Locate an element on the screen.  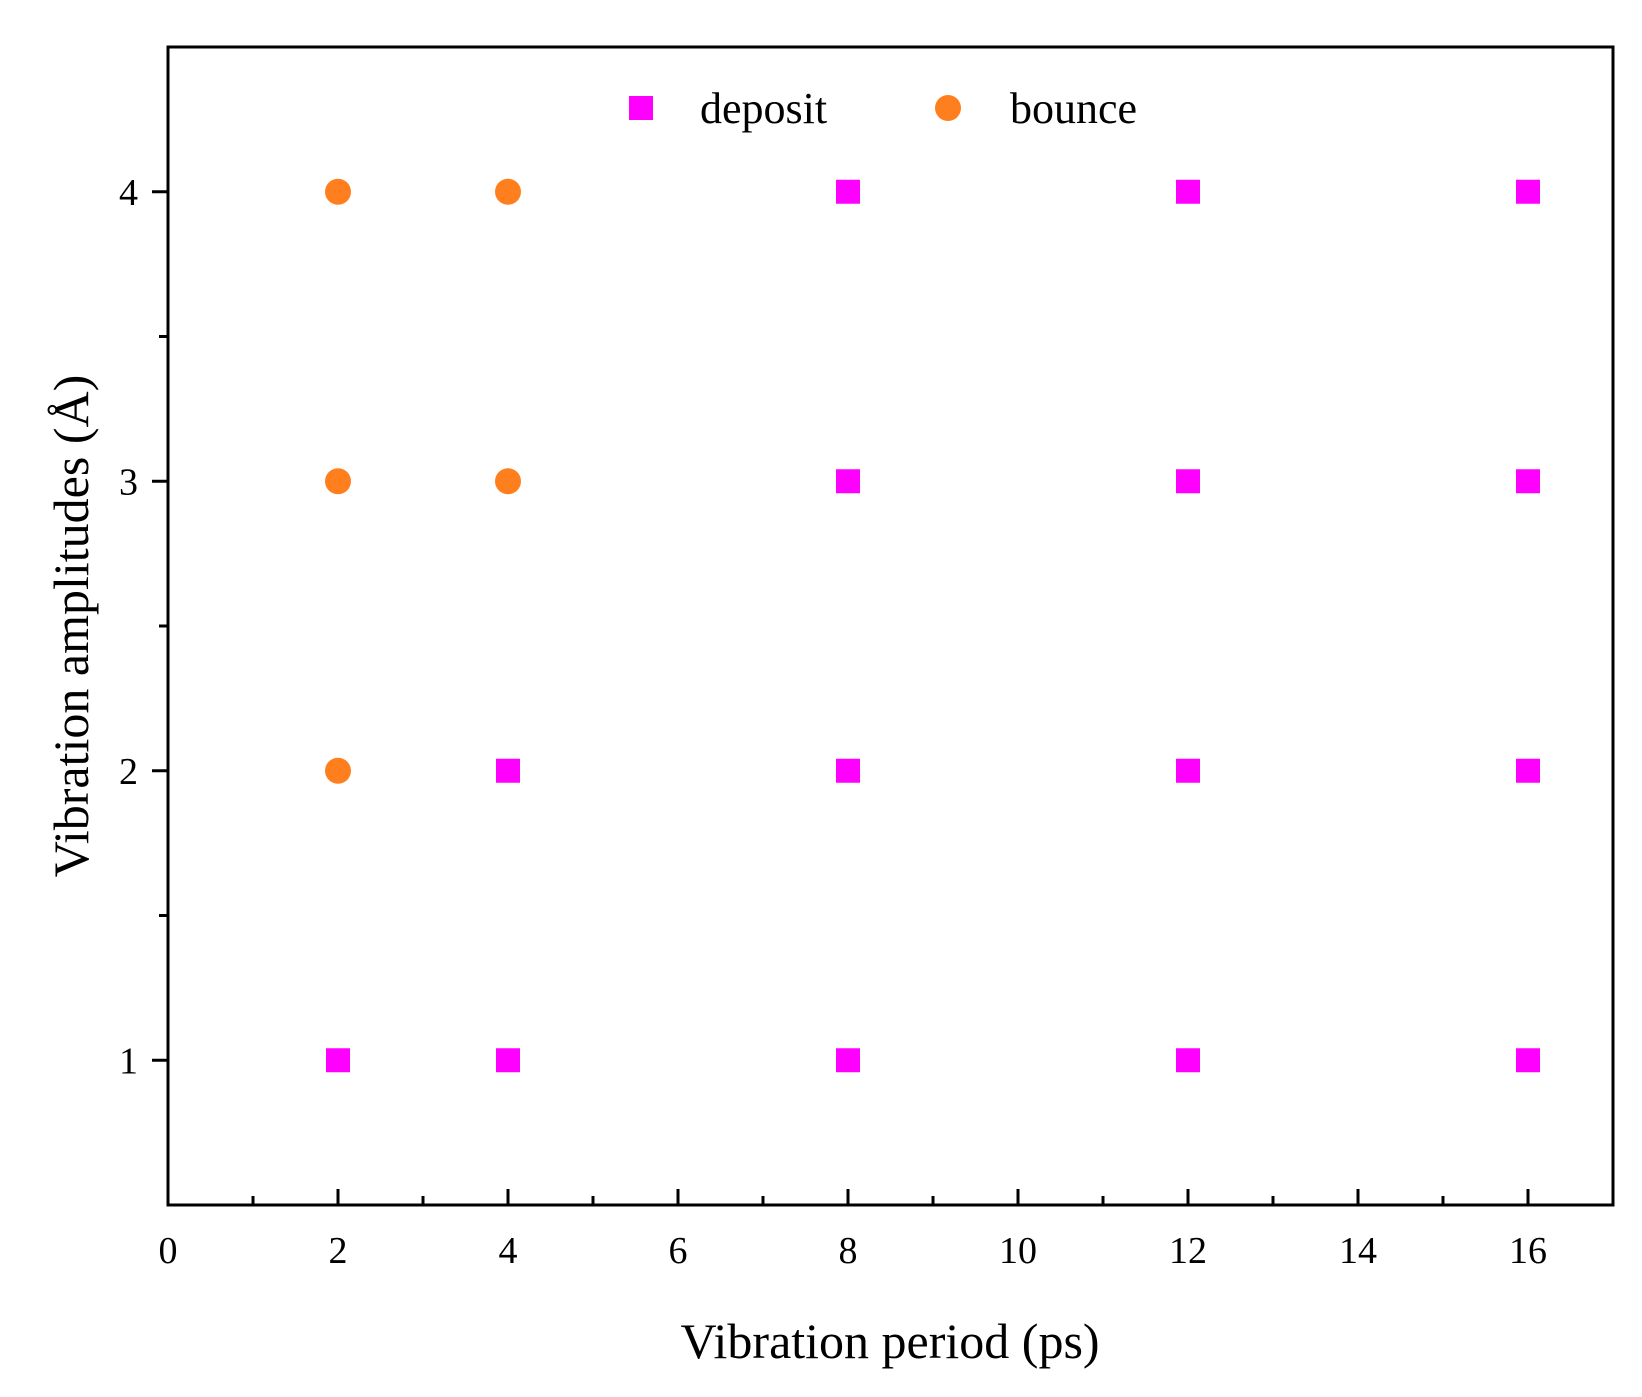
x-tick-label: 8 is located at coordinates (848, 1251).